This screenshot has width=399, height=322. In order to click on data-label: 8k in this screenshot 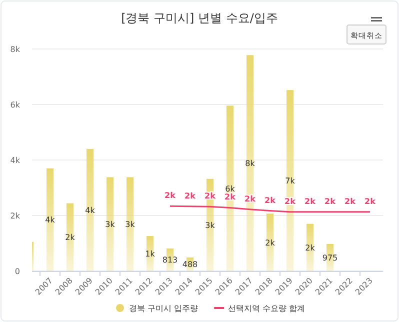, I will do `click(250, 163)`.